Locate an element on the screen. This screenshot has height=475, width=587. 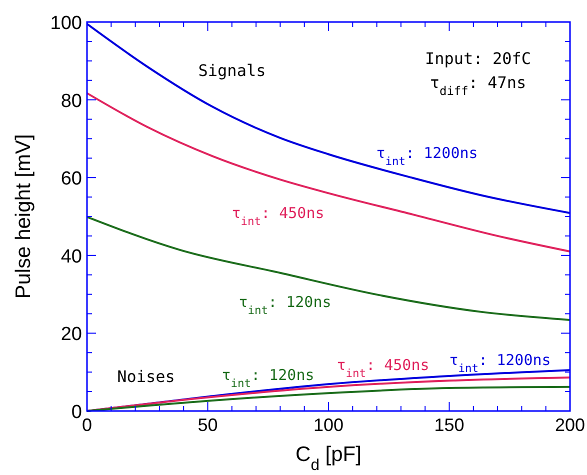
x-axis-title: C$_{d}$ [pF] is located at coordinates (329, 458).